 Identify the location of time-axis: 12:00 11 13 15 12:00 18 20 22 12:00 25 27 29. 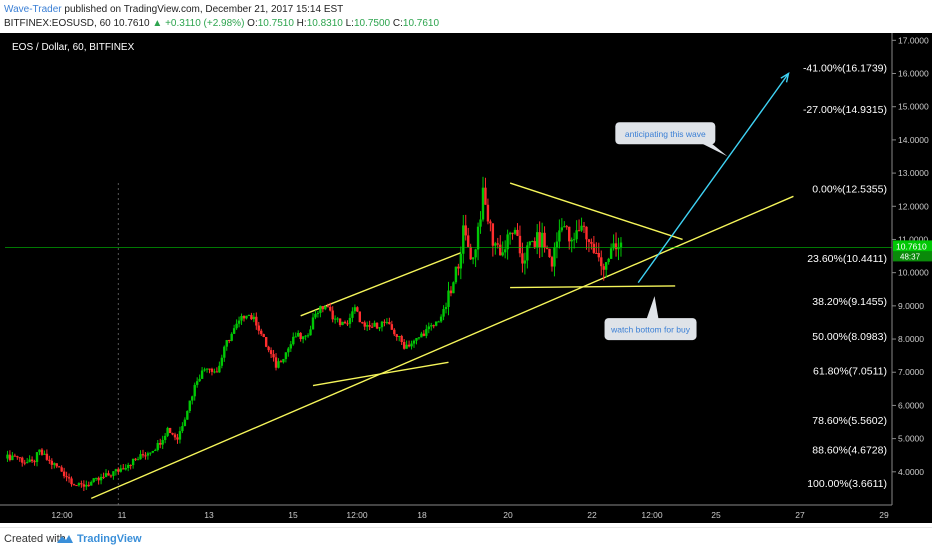
(446, 512).